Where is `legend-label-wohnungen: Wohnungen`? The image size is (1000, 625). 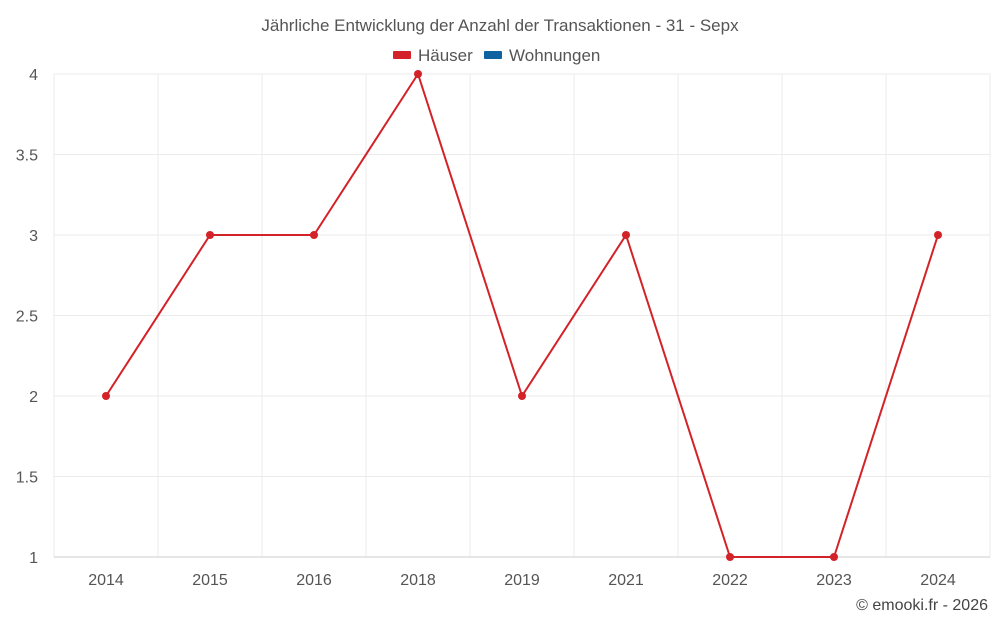
legend-label-wohnungen: Wohnungen is located at coordinates (554, 55).